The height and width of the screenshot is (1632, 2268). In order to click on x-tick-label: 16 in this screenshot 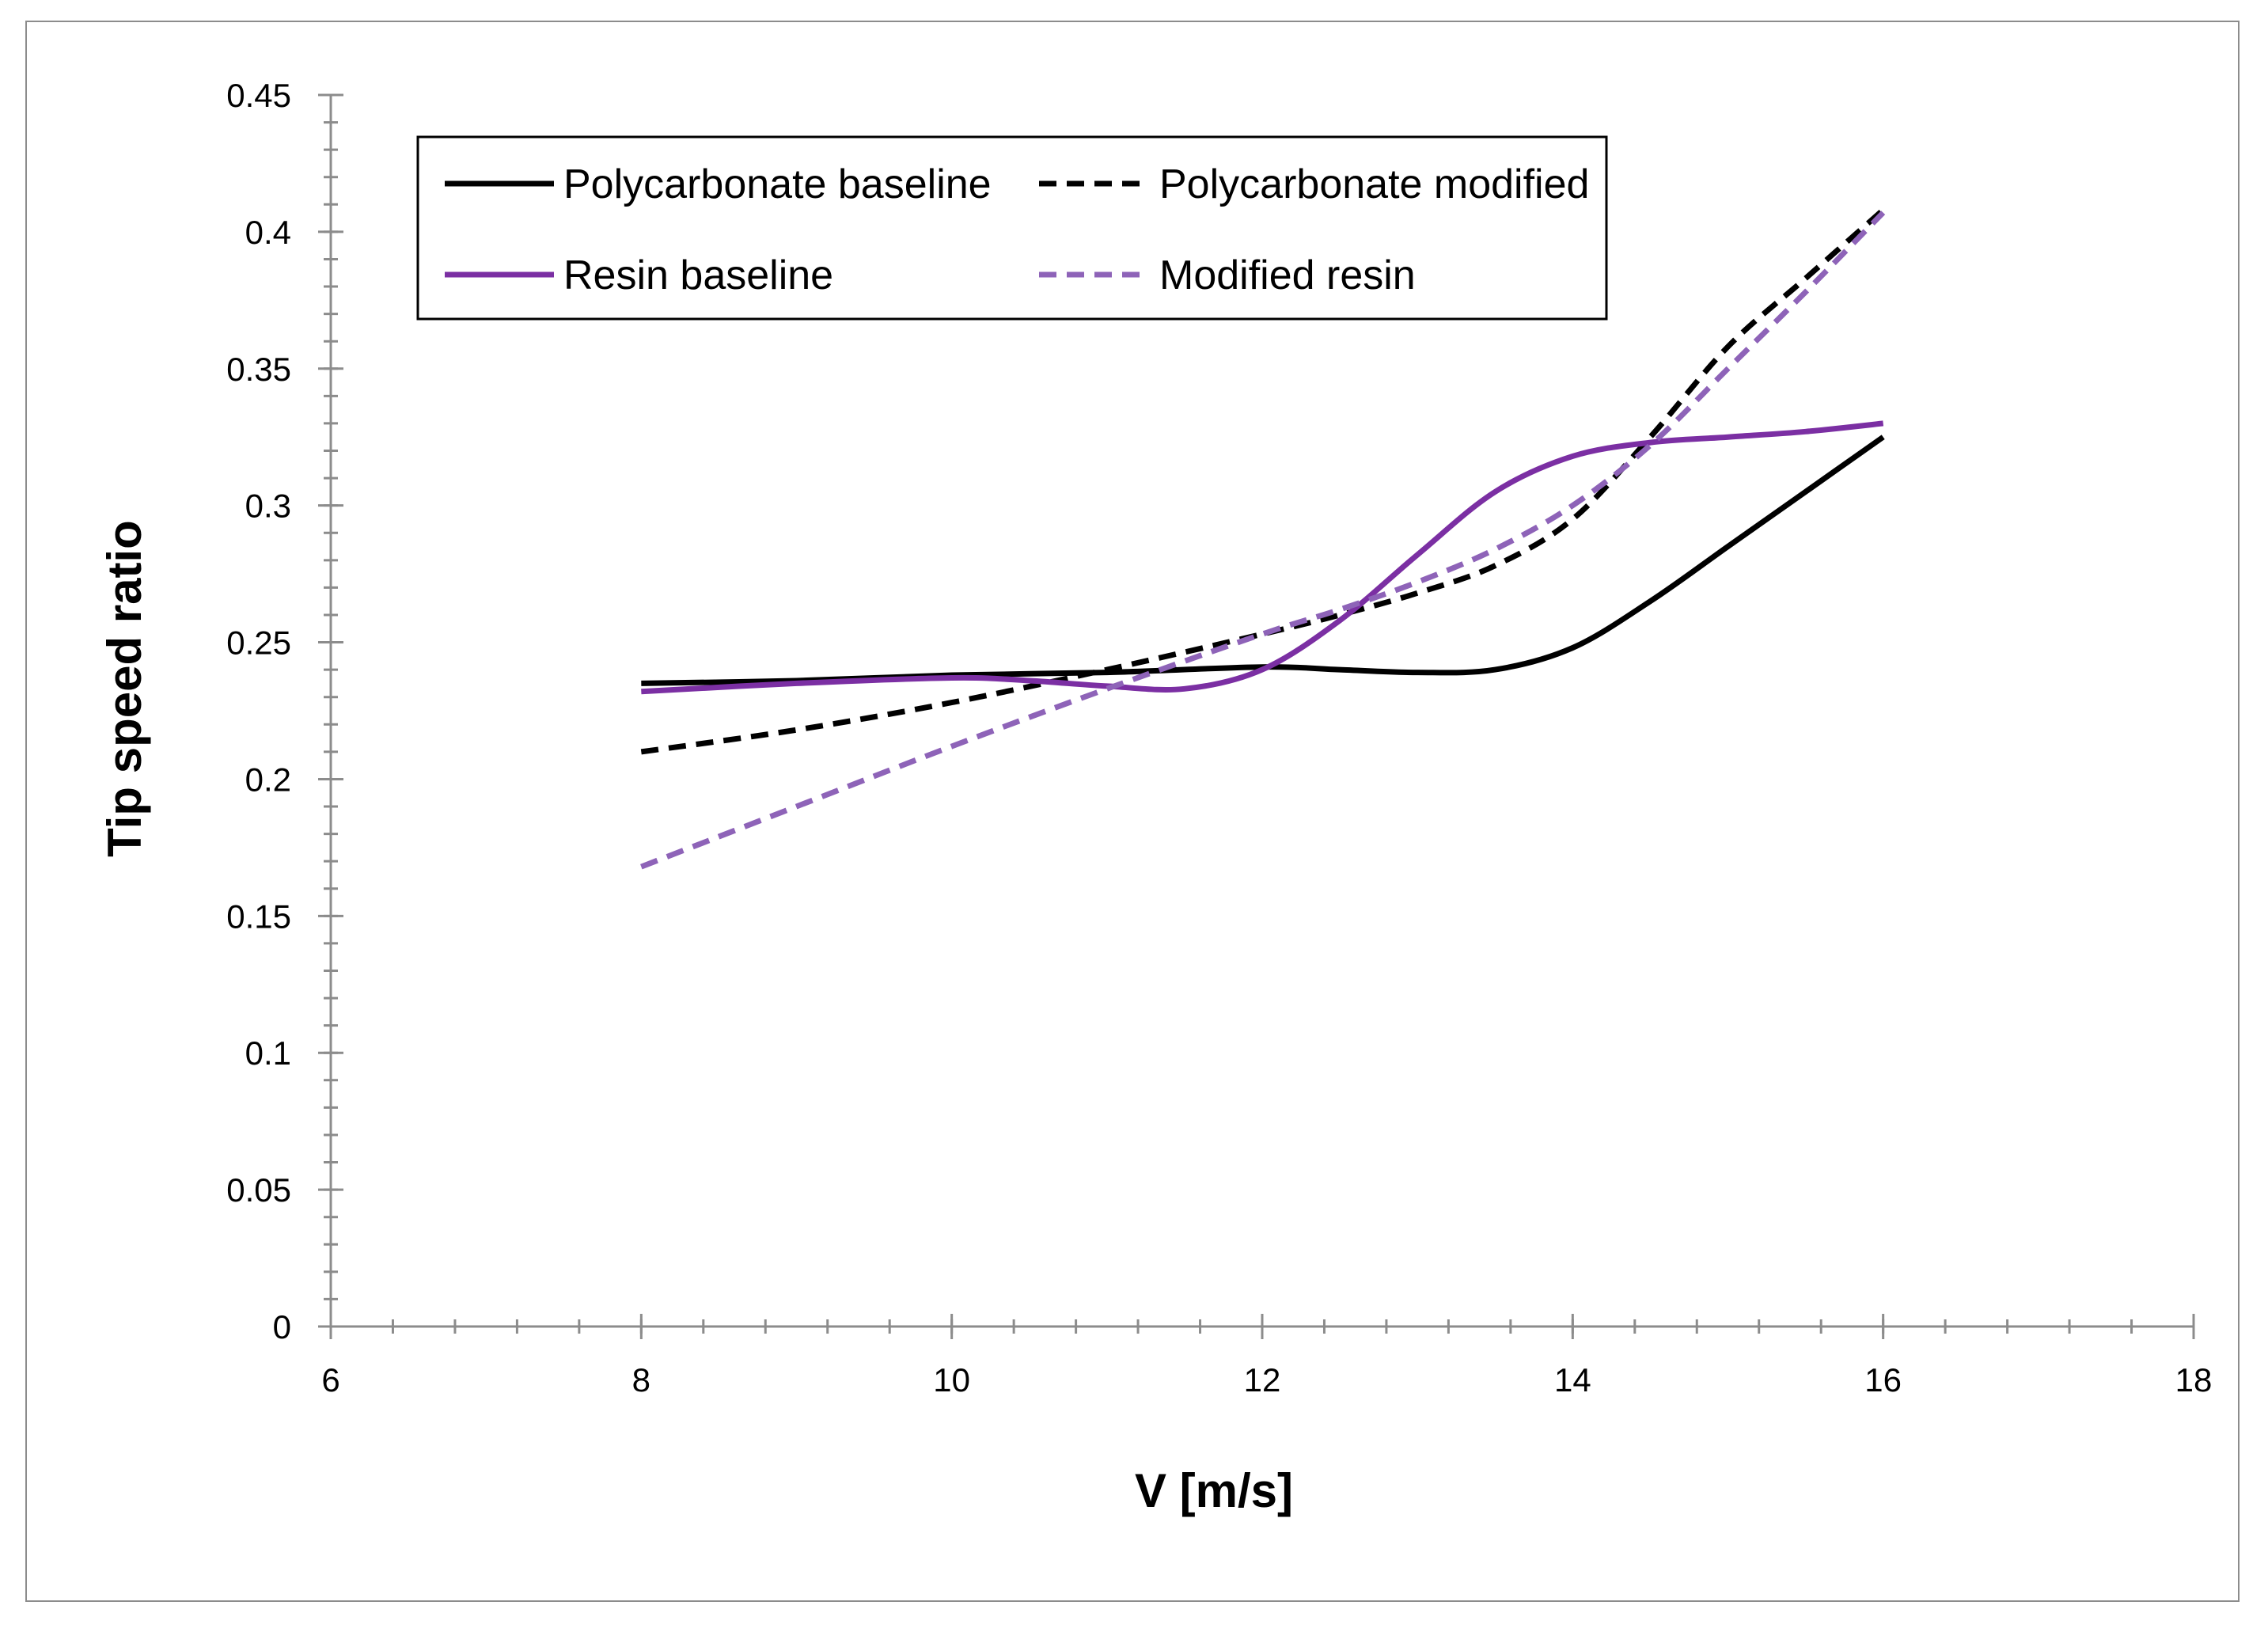, I will do `click(1883, 1380)`.